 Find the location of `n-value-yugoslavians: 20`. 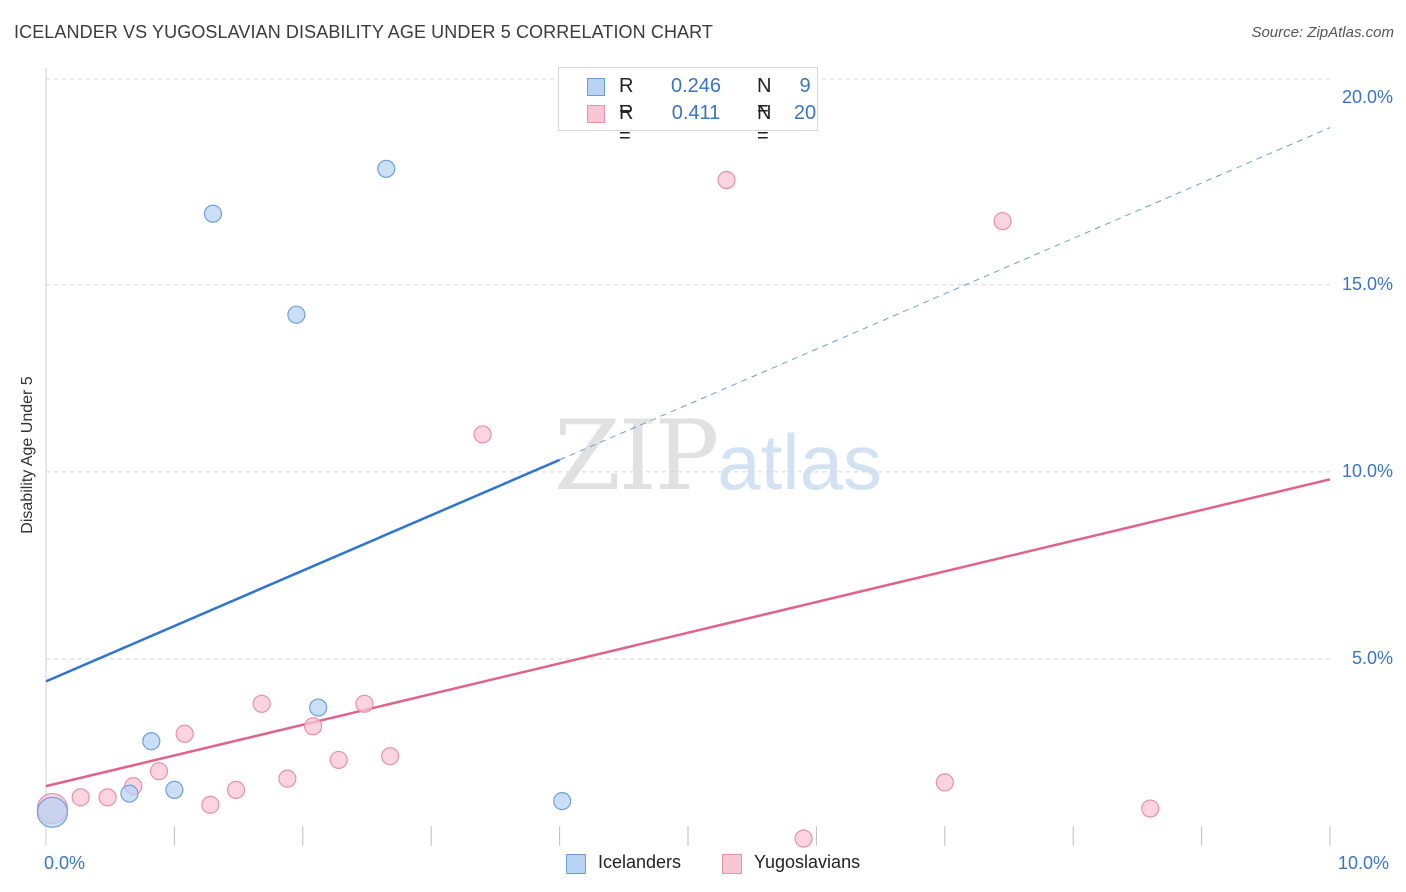

n-value-yugoslavians: 20 is located at coordinates (805, 113).